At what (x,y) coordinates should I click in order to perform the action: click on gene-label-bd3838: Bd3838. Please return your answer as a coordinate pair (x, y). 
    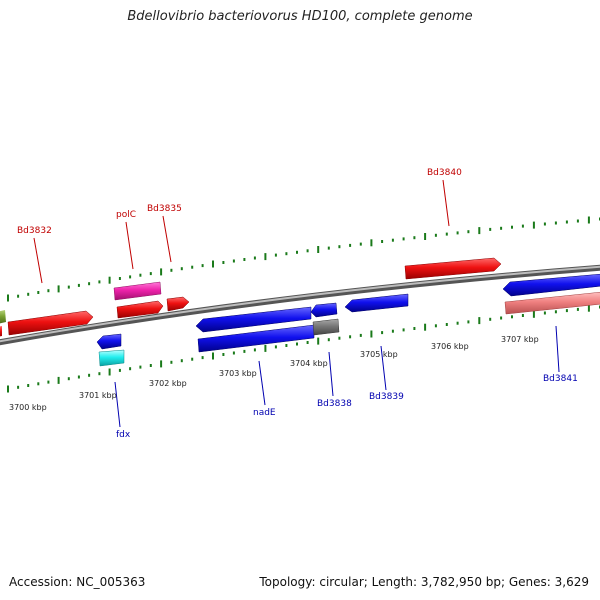
    Looking at the image, I should click on (334, 404).